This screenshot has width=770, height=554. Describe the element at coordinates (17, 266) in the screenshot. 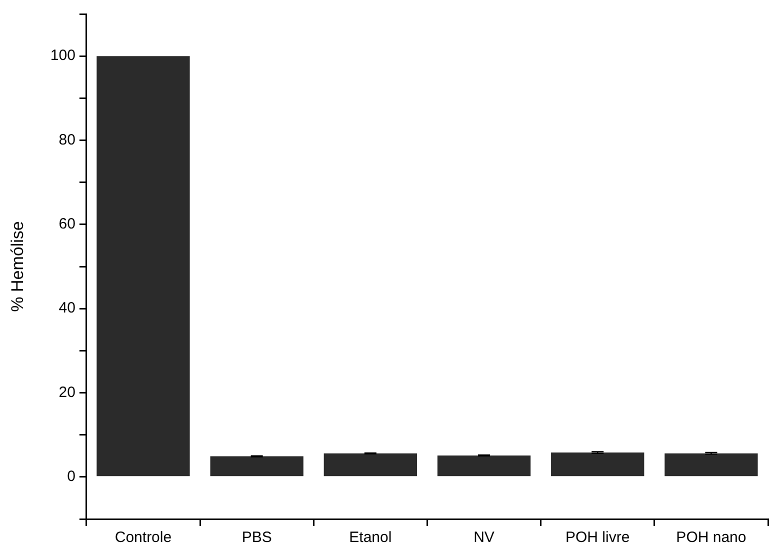

I see `y-axis-title: % Hemólise` at that location.